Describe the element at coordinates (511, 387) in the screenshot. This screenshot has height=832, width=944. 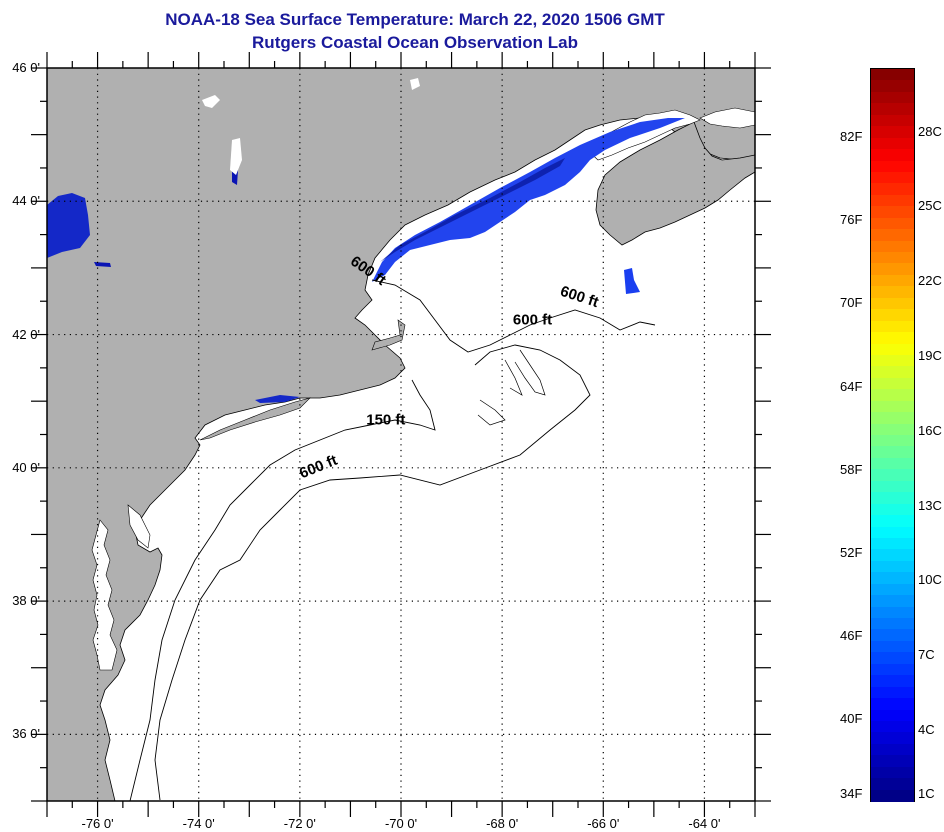
I see `georges-bank-detail` at that location.